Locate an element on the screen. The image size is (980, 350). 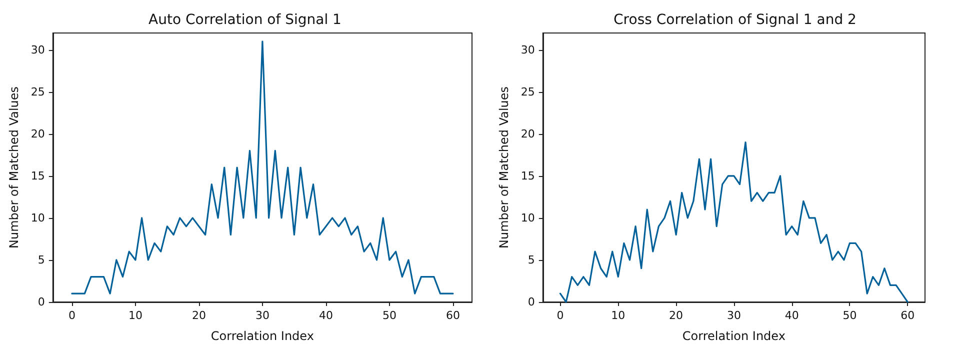
chart-title: Auto Correlation of Signal 1 is located at coordinates (245, 20).